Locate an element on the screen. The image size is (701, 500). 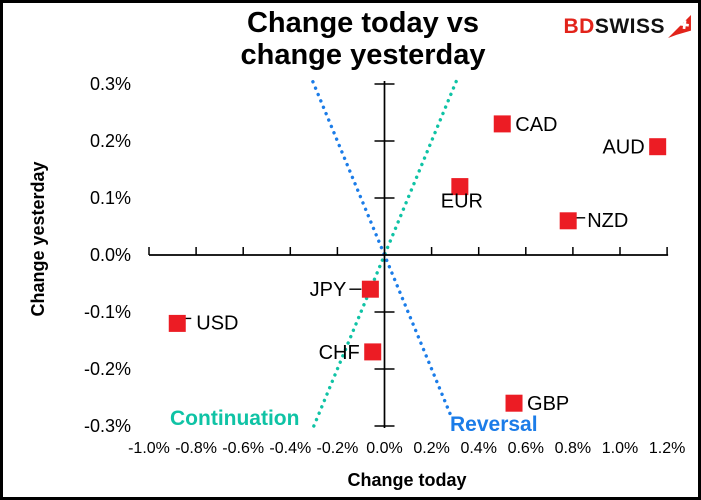
y-tick-label: 0.0% is located at coordinates (110, 255).